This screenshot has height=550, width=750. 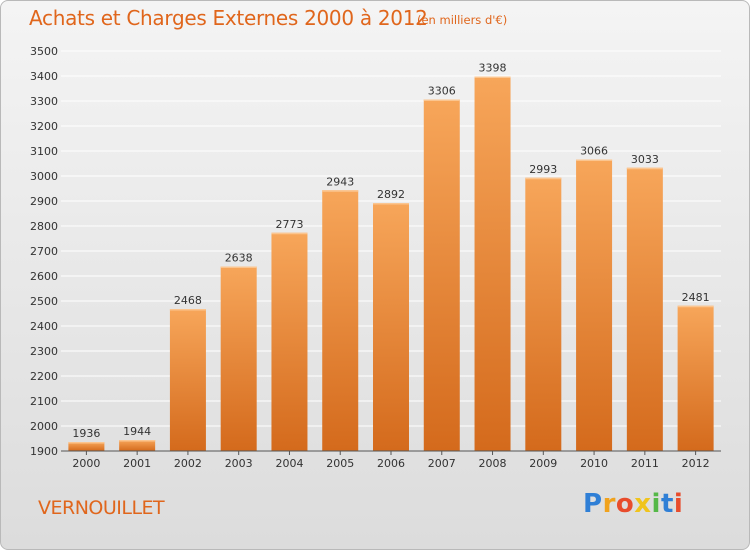 I want to click on value-label-2011: 3033, so click(x=645, y=159).